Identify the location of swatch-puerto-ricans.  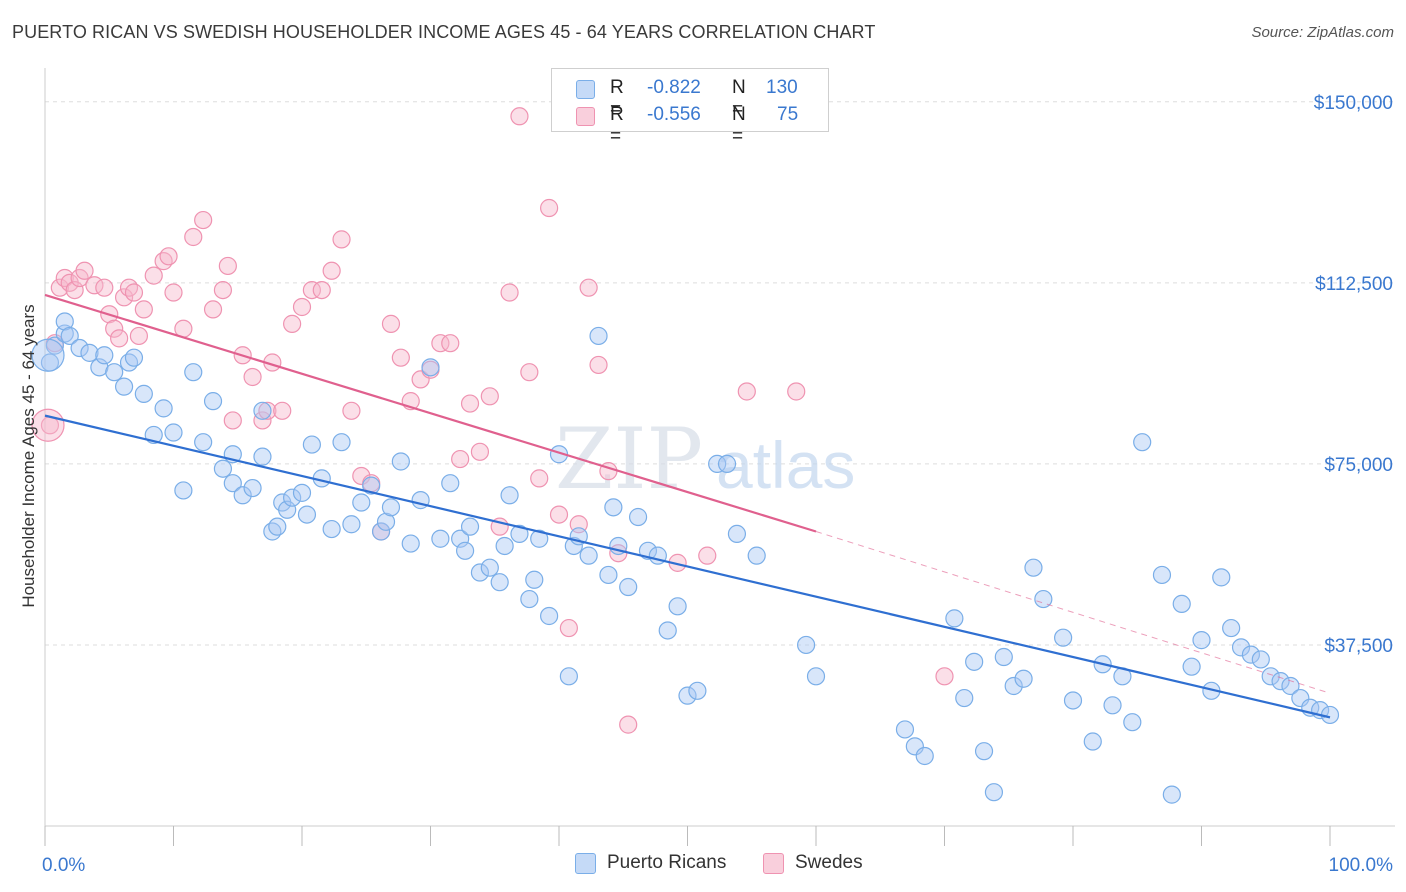
(585, 89).